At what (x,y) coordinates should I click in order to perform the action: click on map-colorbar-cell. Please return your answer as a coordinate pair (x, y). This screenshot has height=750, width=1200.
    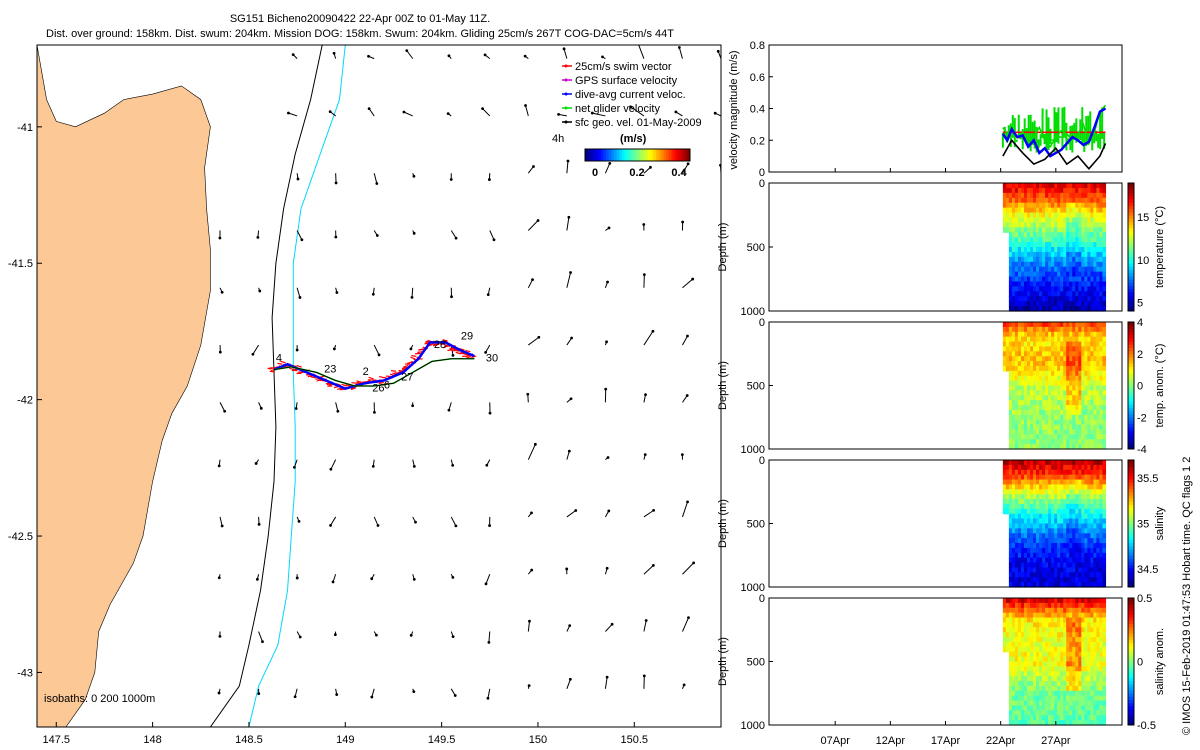
    Looking at the image, I should click on (613, 155).